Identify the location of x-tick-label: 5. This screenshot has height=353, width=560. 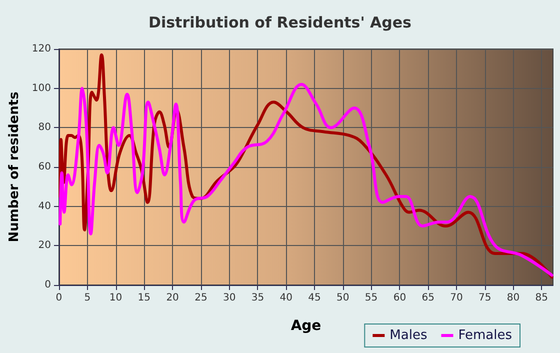
(87, 298).